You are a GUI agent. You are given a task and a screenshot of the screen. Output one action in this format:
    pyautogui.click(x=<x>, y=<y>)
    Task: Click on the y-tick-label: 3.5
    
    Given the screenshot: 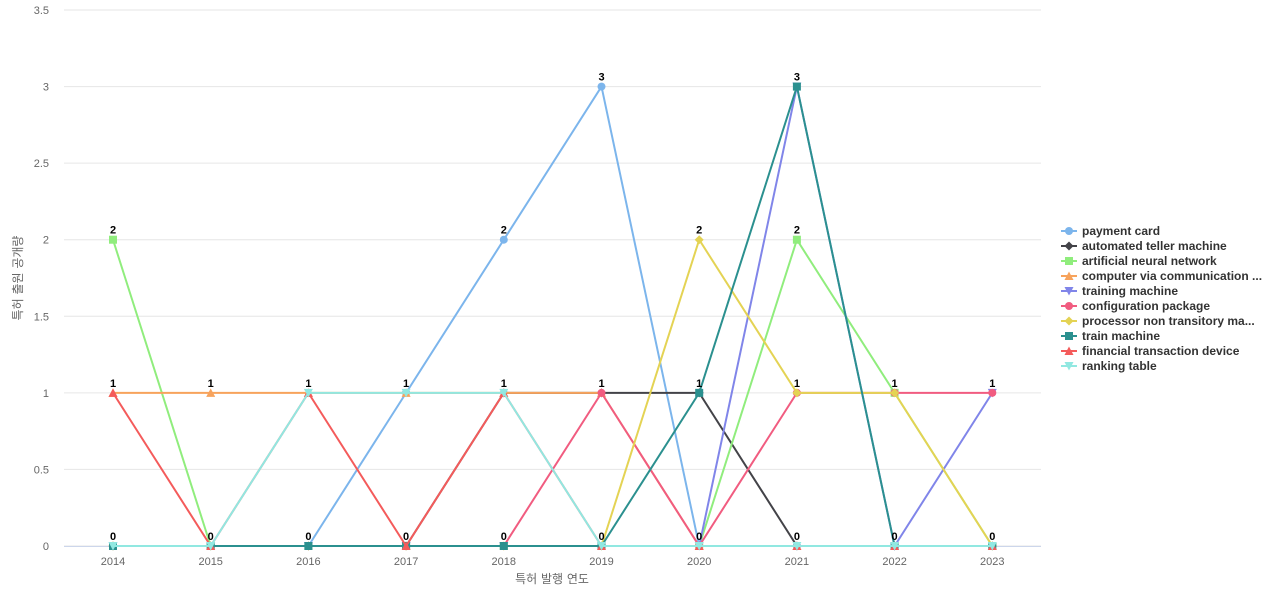 What is the action you would take?
    pyautogui.click(x=41, y=11)
    